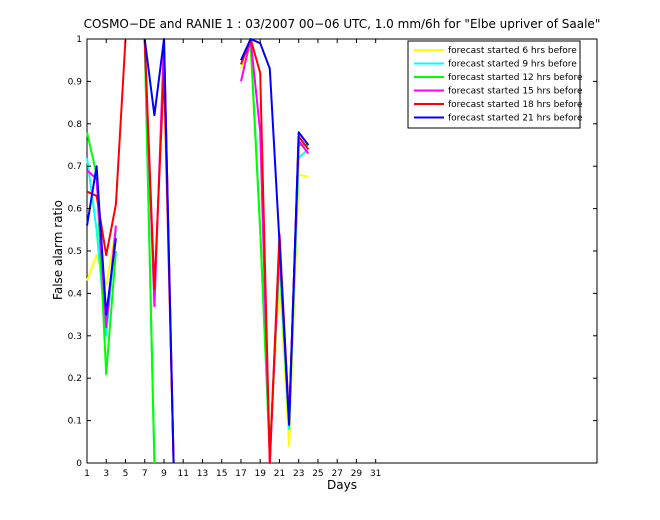 This screenshot has width=660, height=520. Describe the element at coordinates (515, 105) in the screenshot. I see `legend-label-5: forecast started 18 hrs before` at that location.